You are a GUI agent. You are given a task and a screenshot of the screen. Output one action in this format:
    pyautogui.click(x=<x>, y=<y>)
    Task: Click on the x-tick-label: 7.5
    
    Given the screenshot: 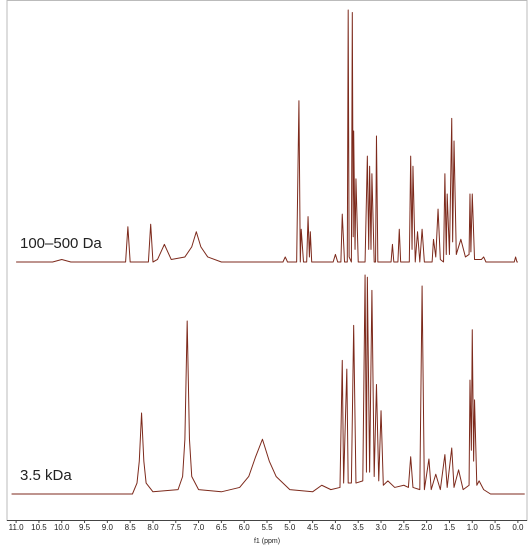 What is the action you would take?
    pyautogui.click(x=176, y=527)
    